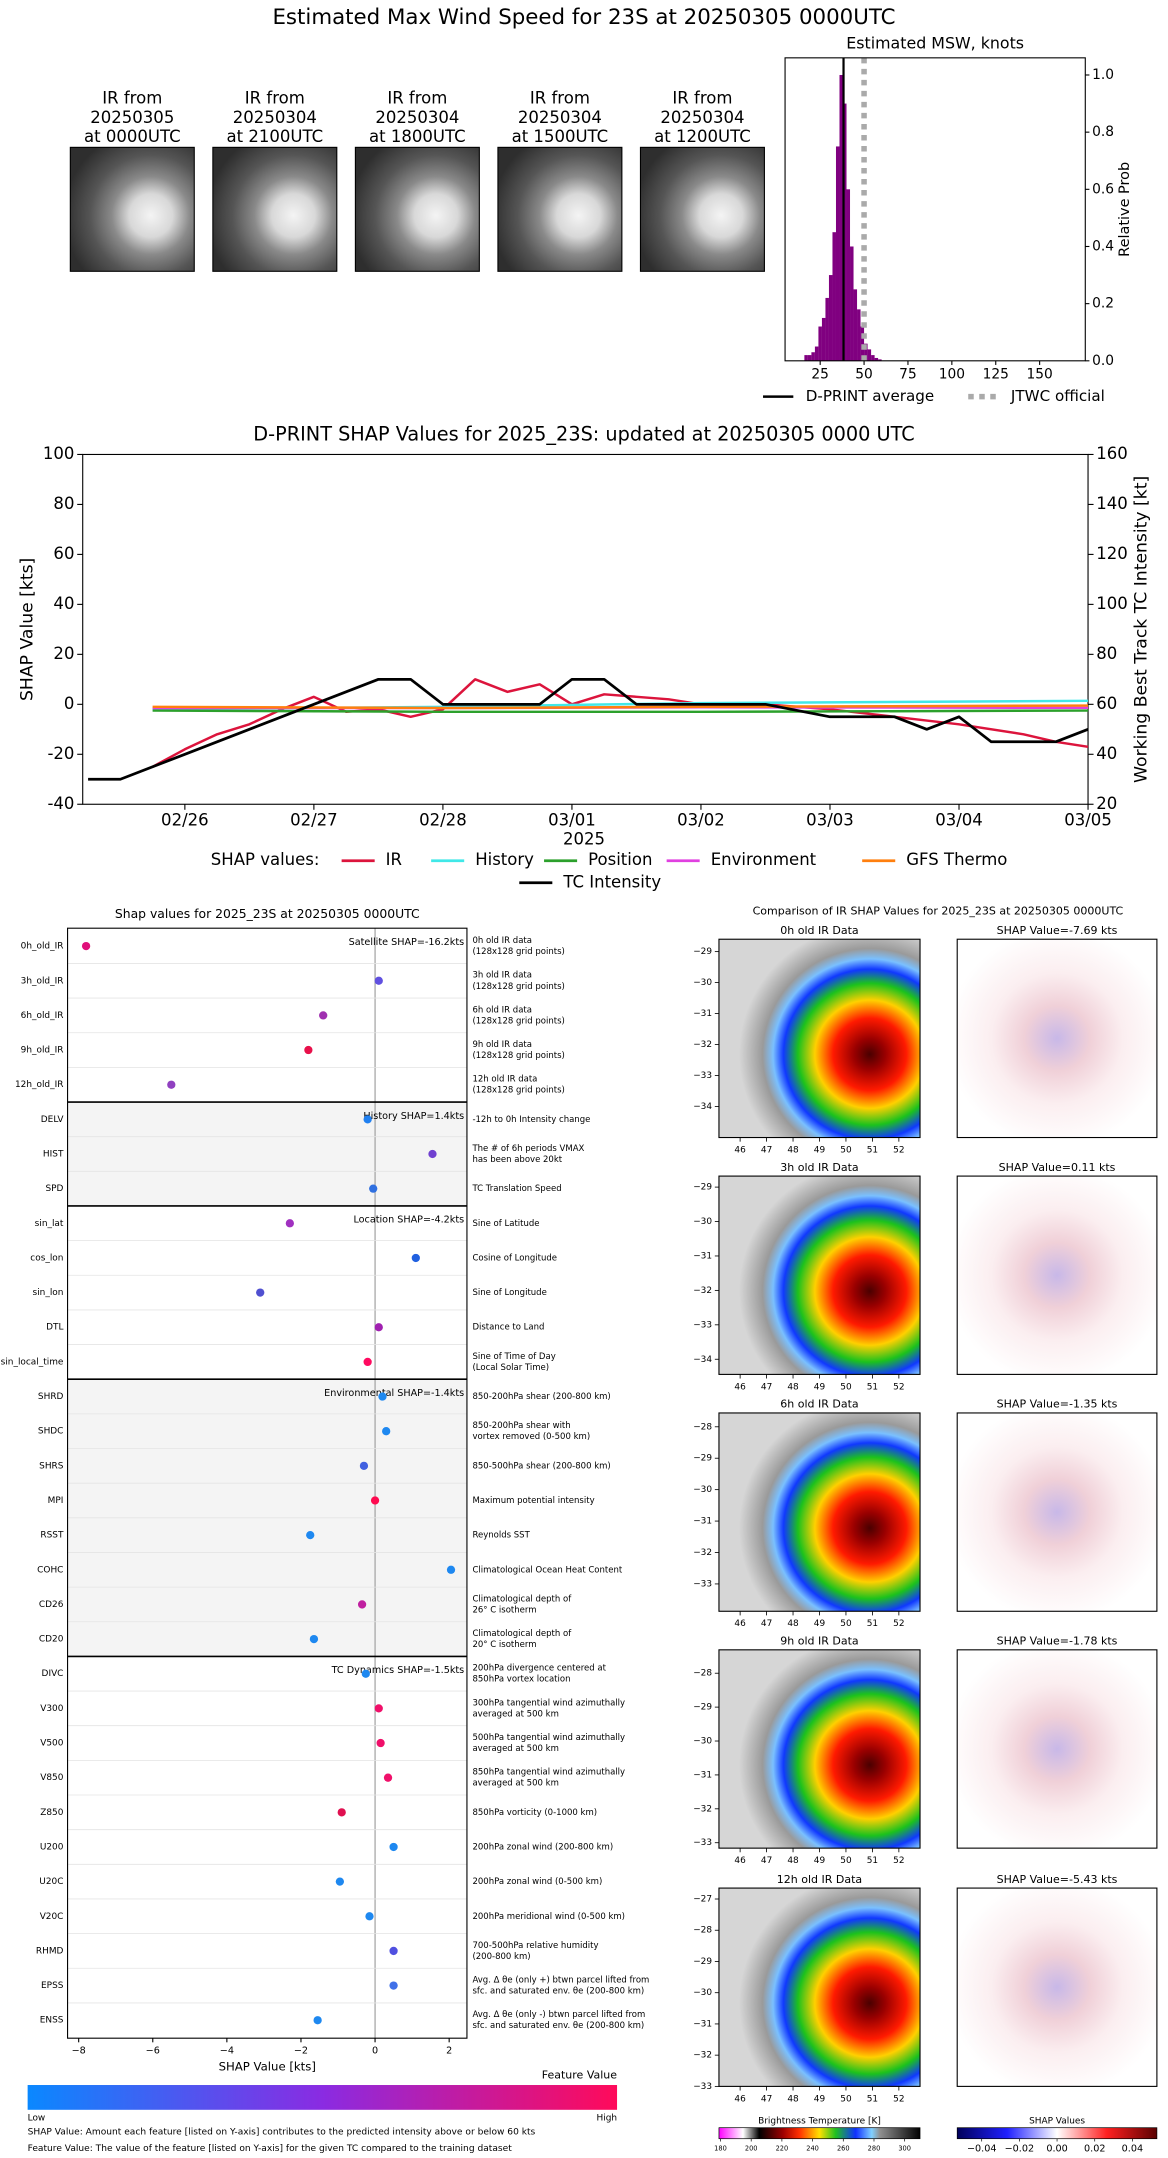  What do you see at coordinates (275, 209) in the screenshot?
I see `ir-thumbnail` at bounding box center [275, 209].